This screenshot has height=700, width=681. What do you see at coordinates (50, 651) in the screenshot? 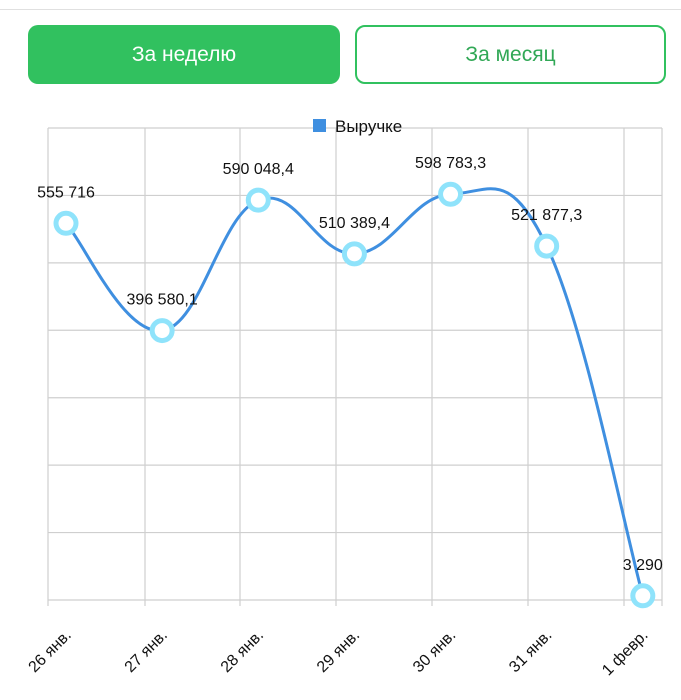
I see `x-tick-label-1: 26 янв.` at bounding box center [50, 651].